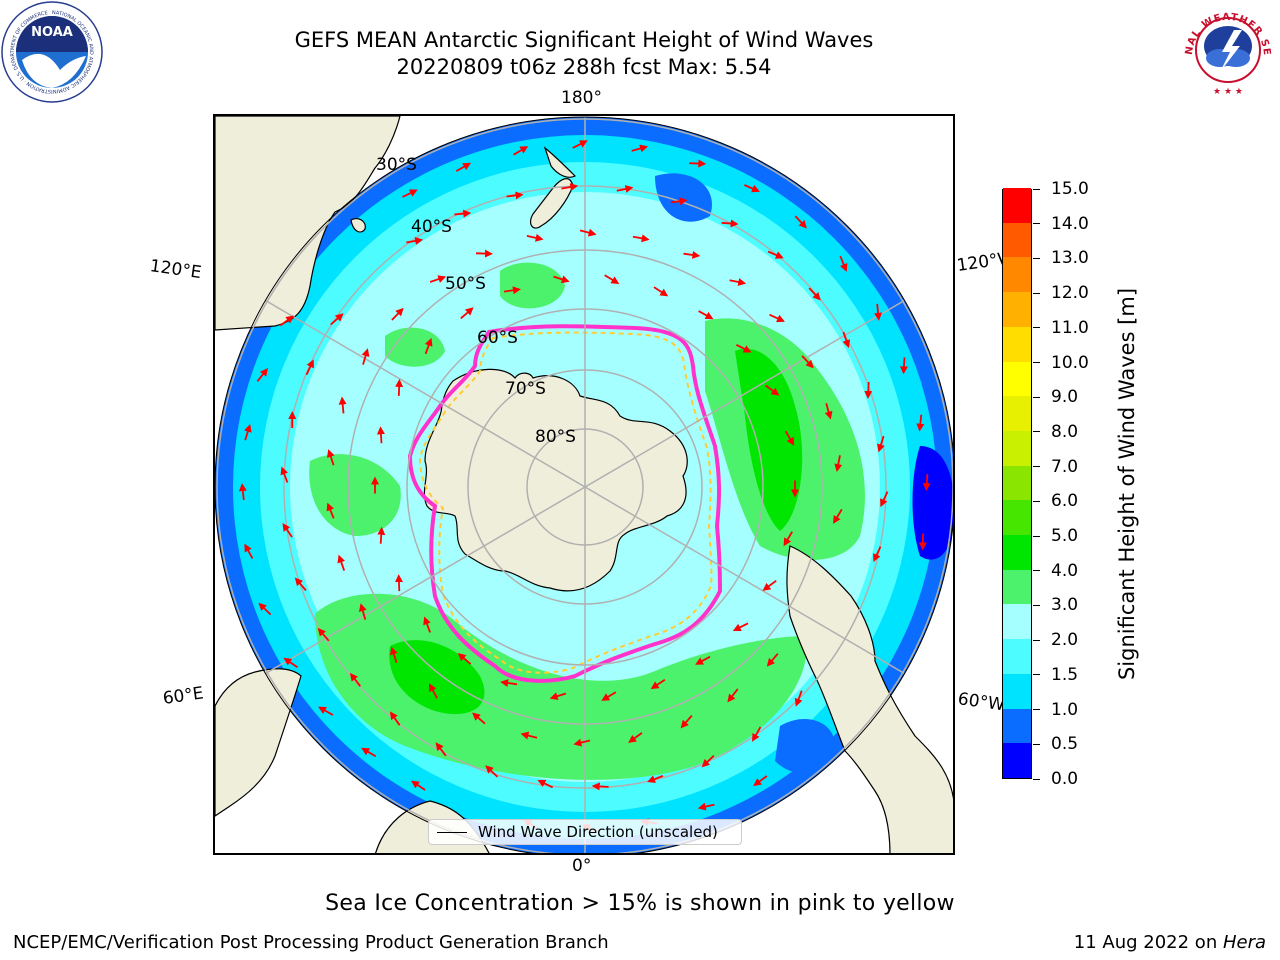 The width and height of the screenshot is (1280, 960). What do you see at coordinates (932, 503) in the screenshot?
I see `band-0.0-0.5-east` at bounding box center [932, 503].